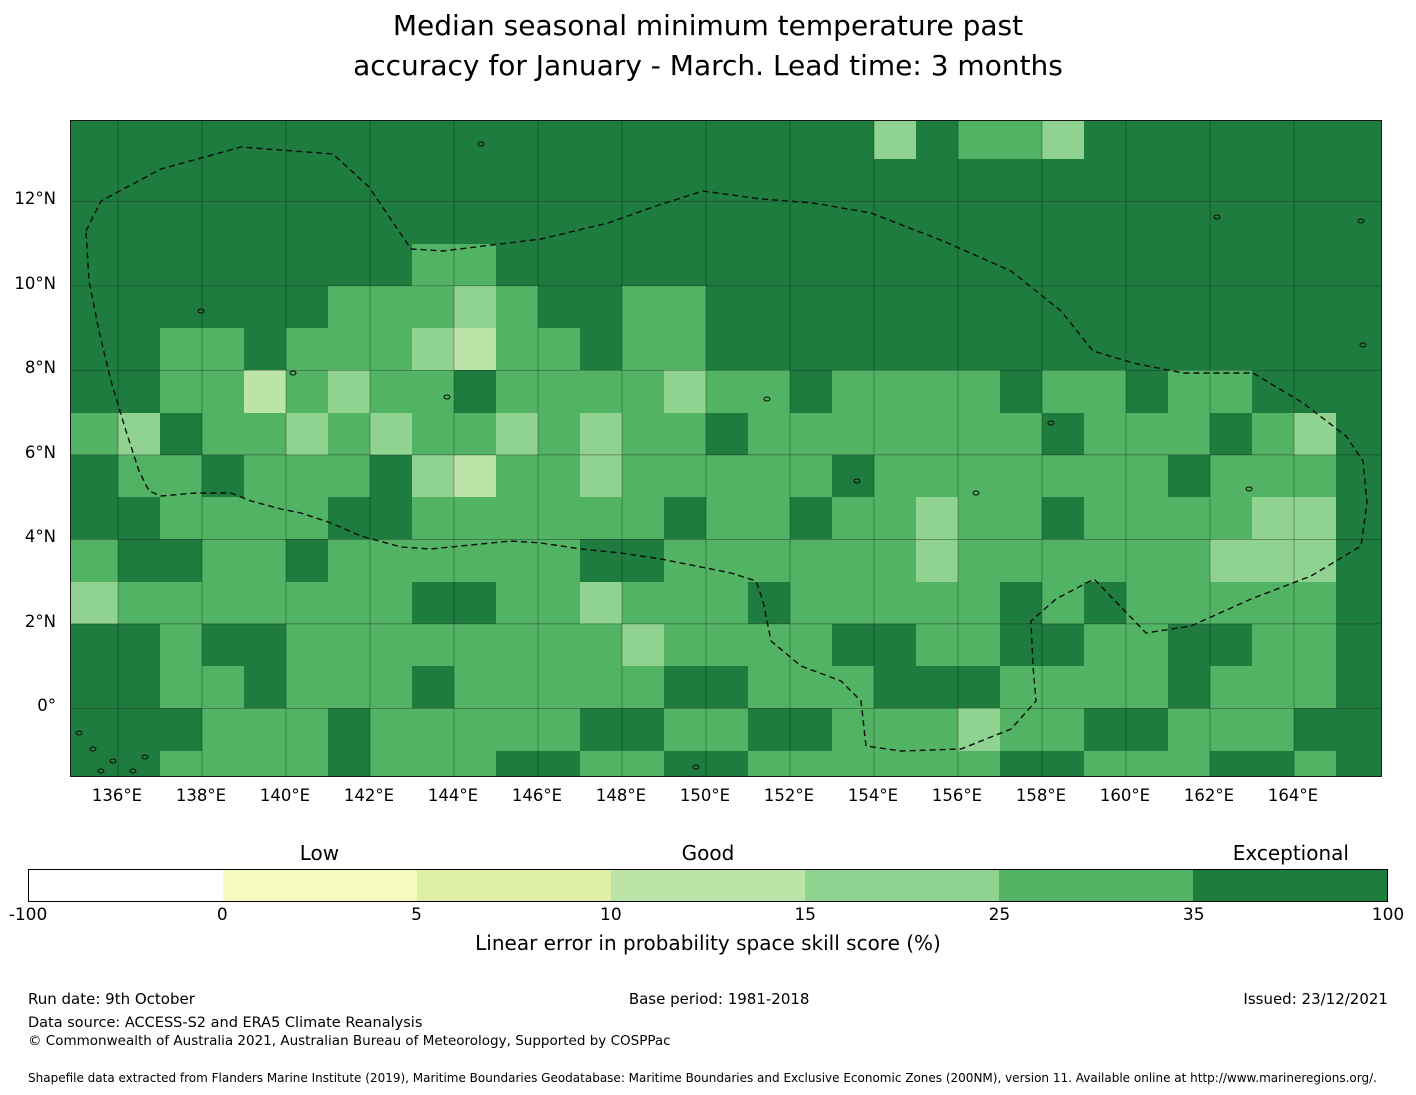 The height and width of the screenshot is (1095, 1416). I want to click on run-date: Run date: 9th October, so click(111, 999).